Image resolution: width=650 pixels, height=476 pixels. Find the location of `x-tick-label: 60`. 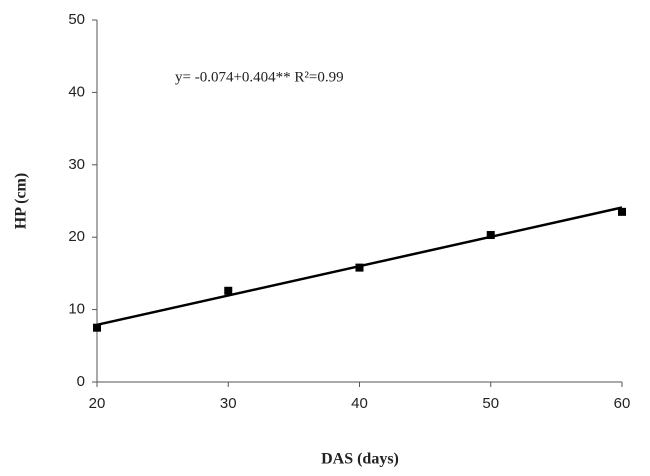

x-tick-label: 60 is located at coordinates (622, 403).